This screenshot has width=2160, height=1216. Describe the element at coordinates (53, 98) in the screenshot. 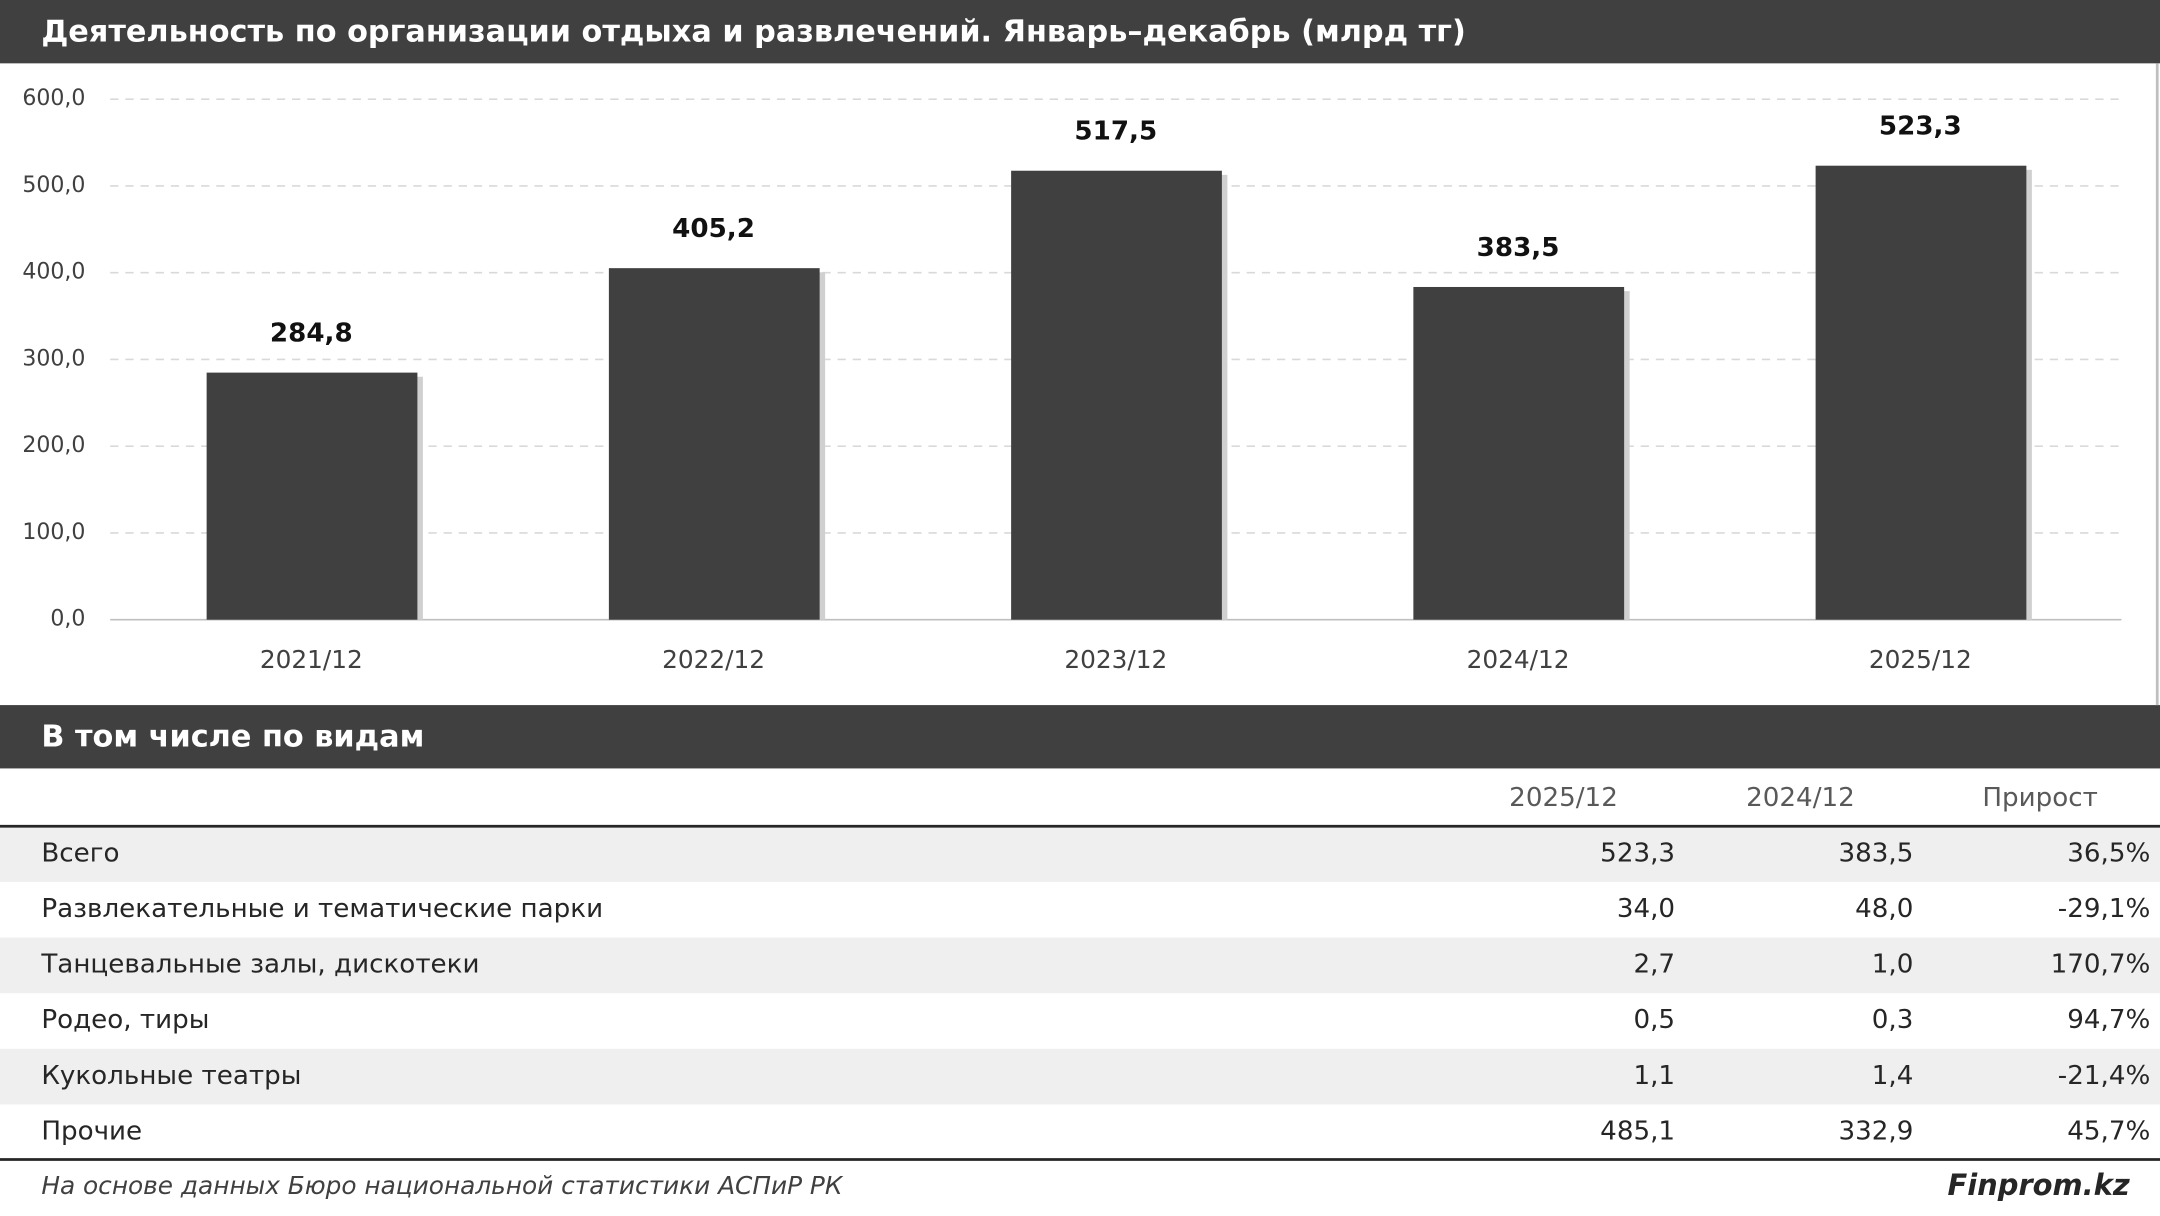

I see `y-tick-label: 600,0` at that location.